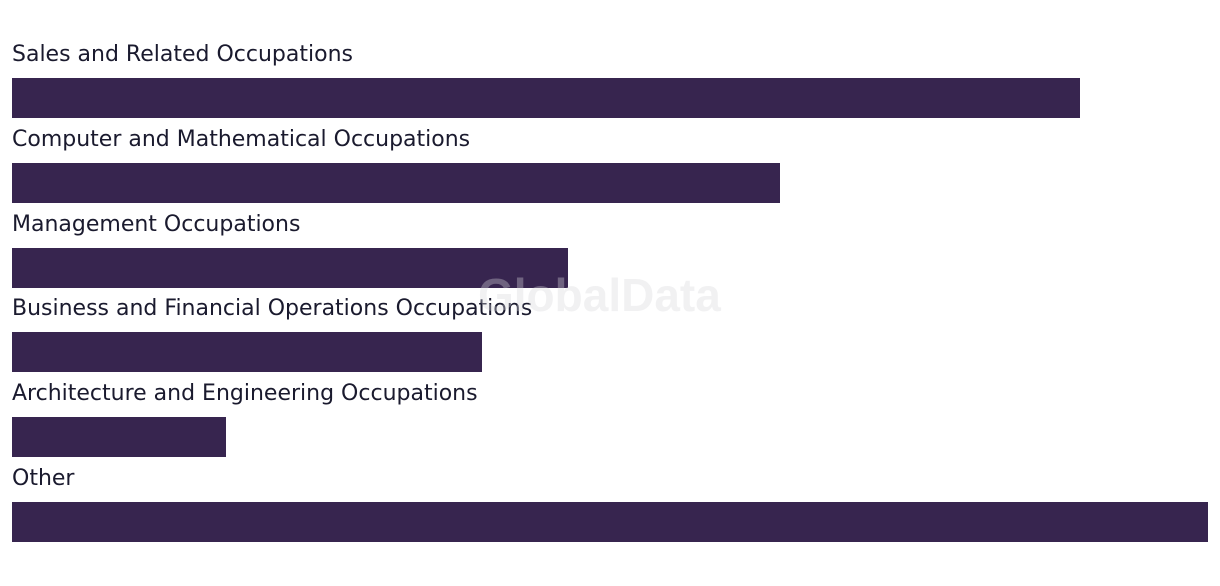  I want to click on category-label: Computer and Mathematical Occupations, so click(241, 139).